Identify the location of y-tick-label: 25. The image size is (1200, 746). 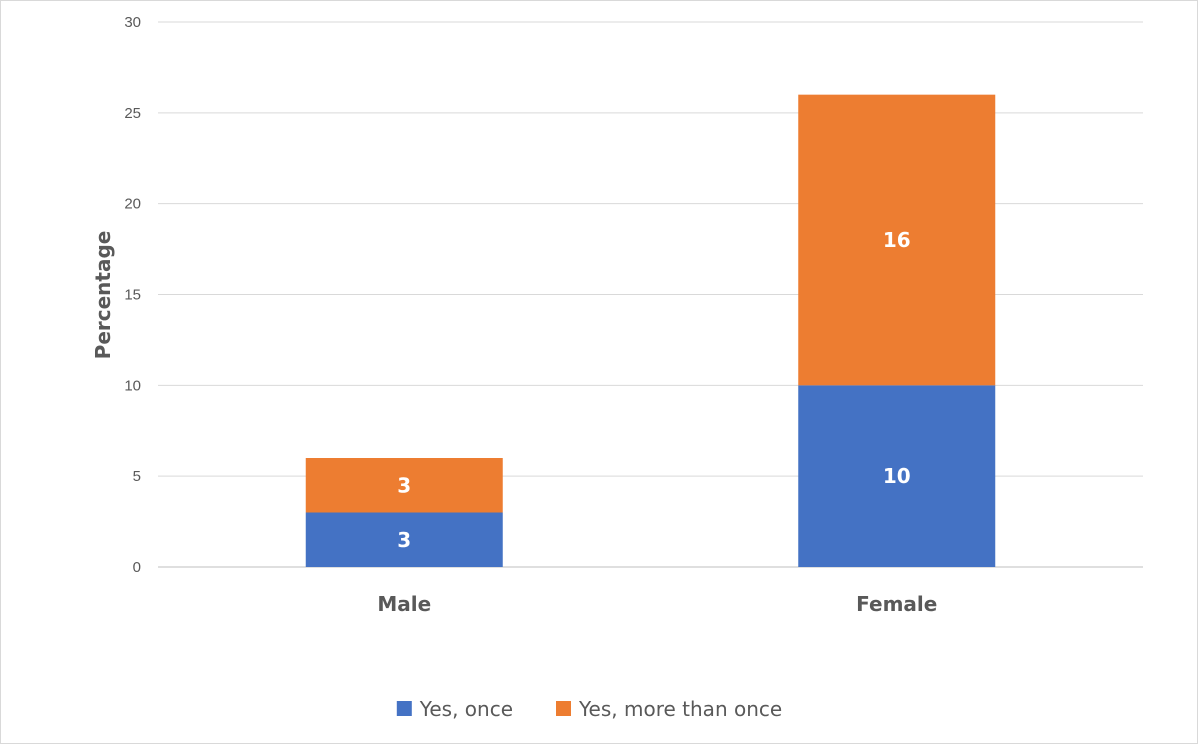
(132, 113).